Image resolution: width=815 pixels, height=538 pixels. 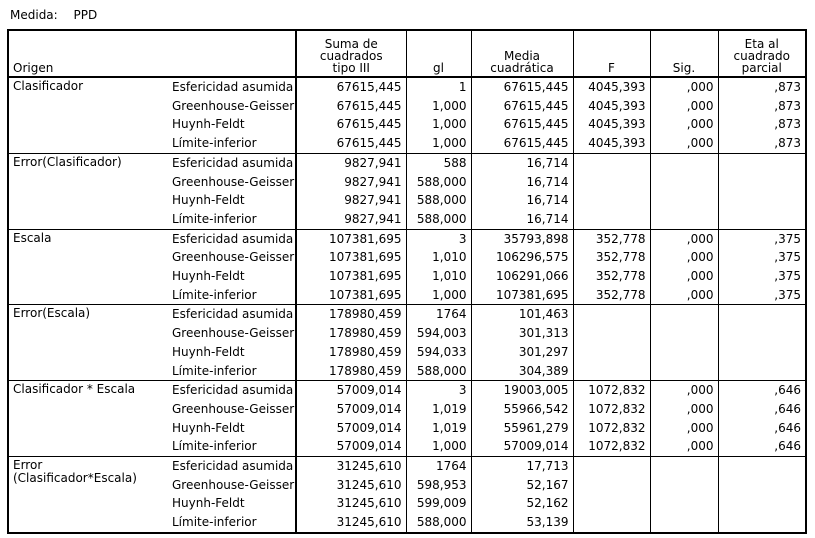 What do you see at coordinates (407, 182) in the screenshot?
I see `table-row: Greenhouse-Geisser 9827,941 588,000 16,714` at bounding box center [407, 182].